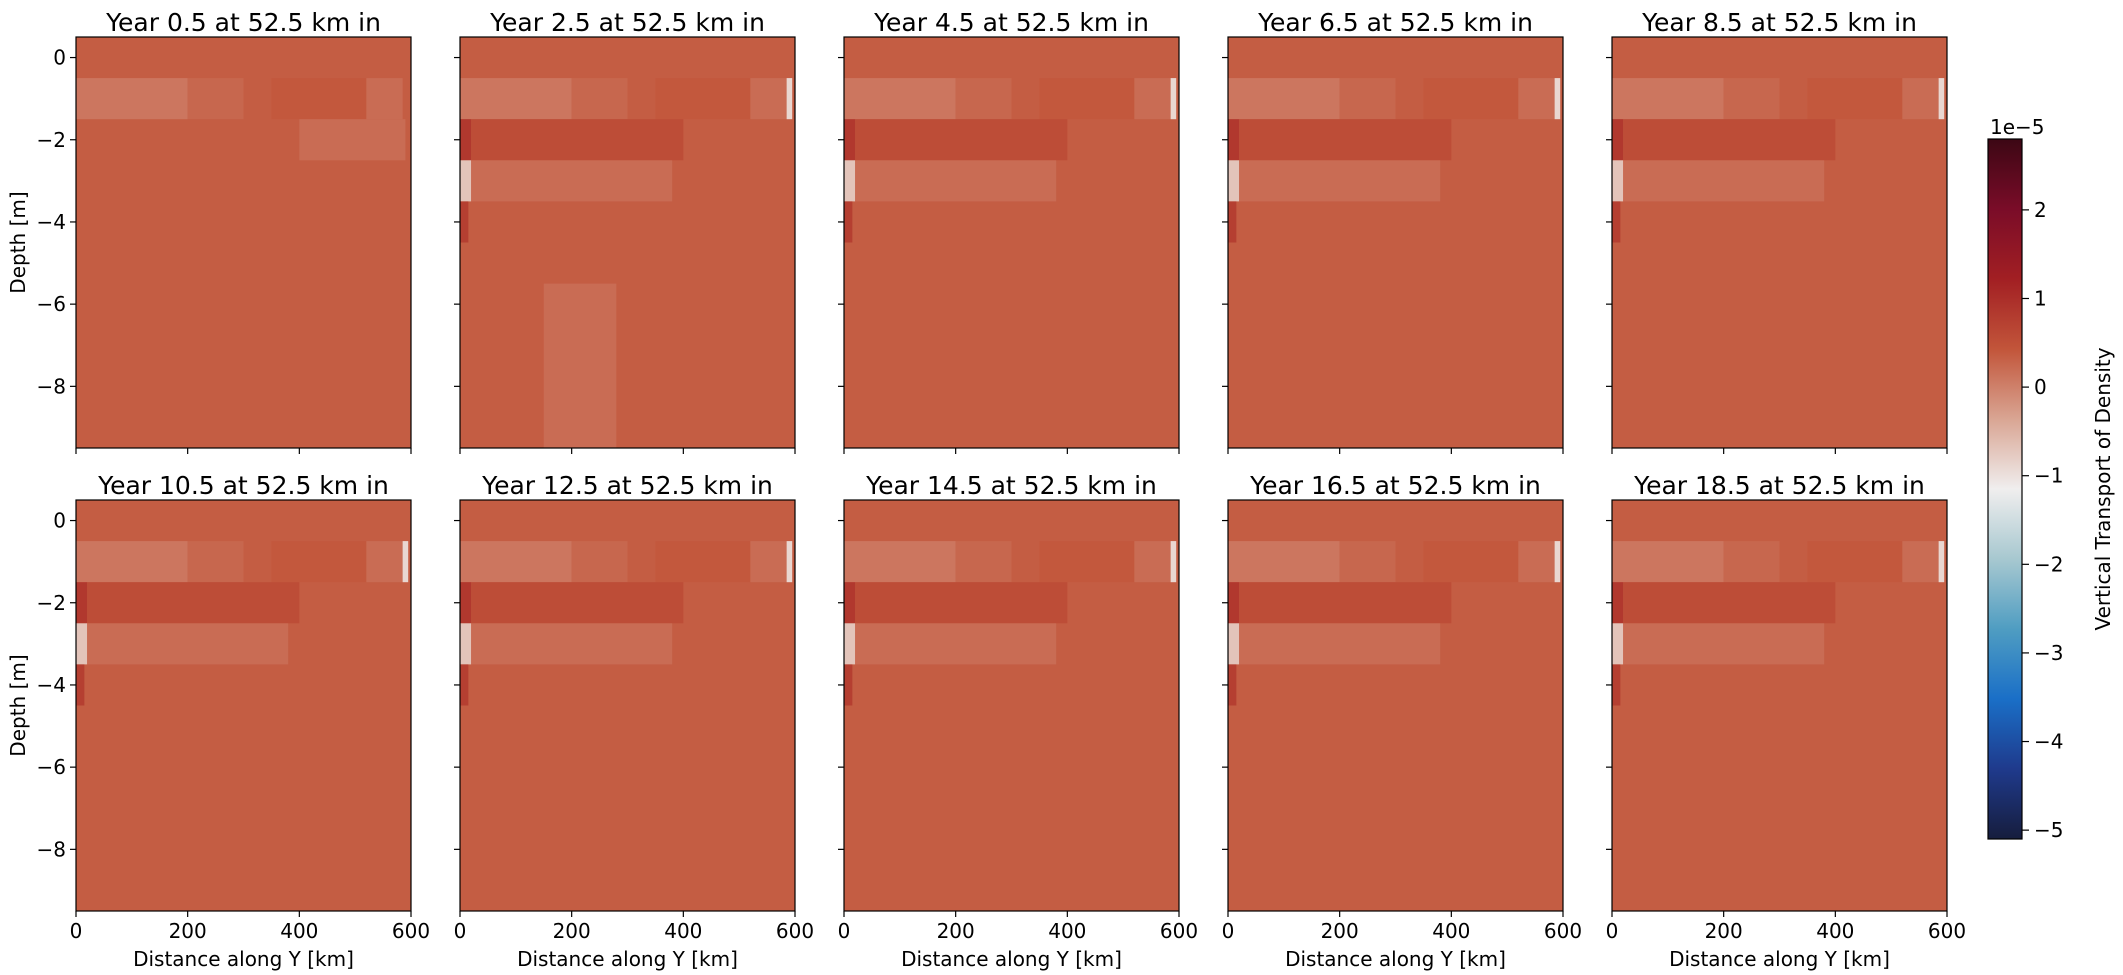 This screenshot has height=975, width=2123. I want to click on panel-4: Year 6.5 at 52.5 km in, so click(1393, 231).